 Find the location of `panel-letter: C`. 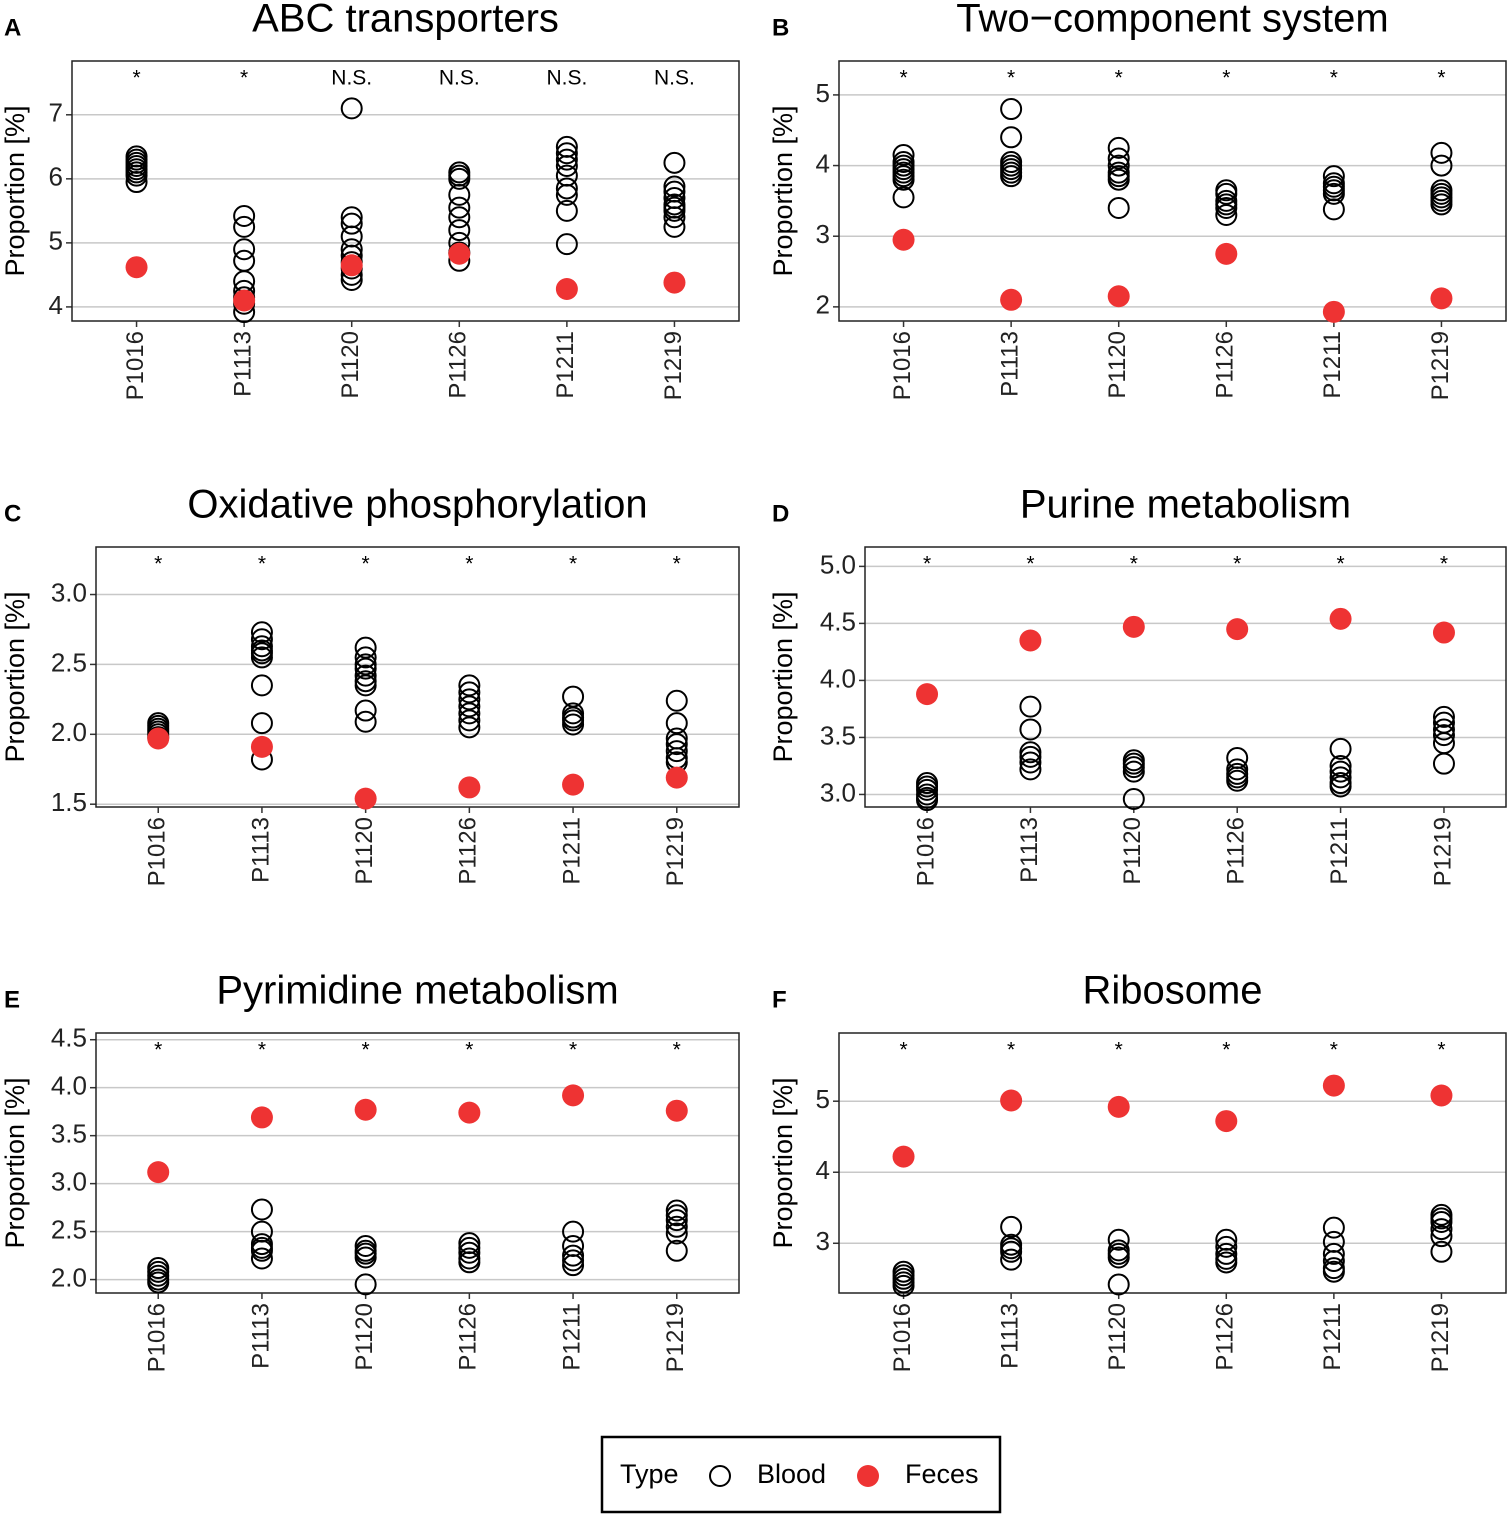

panel-letter: C is located at coordinates (12, 513).